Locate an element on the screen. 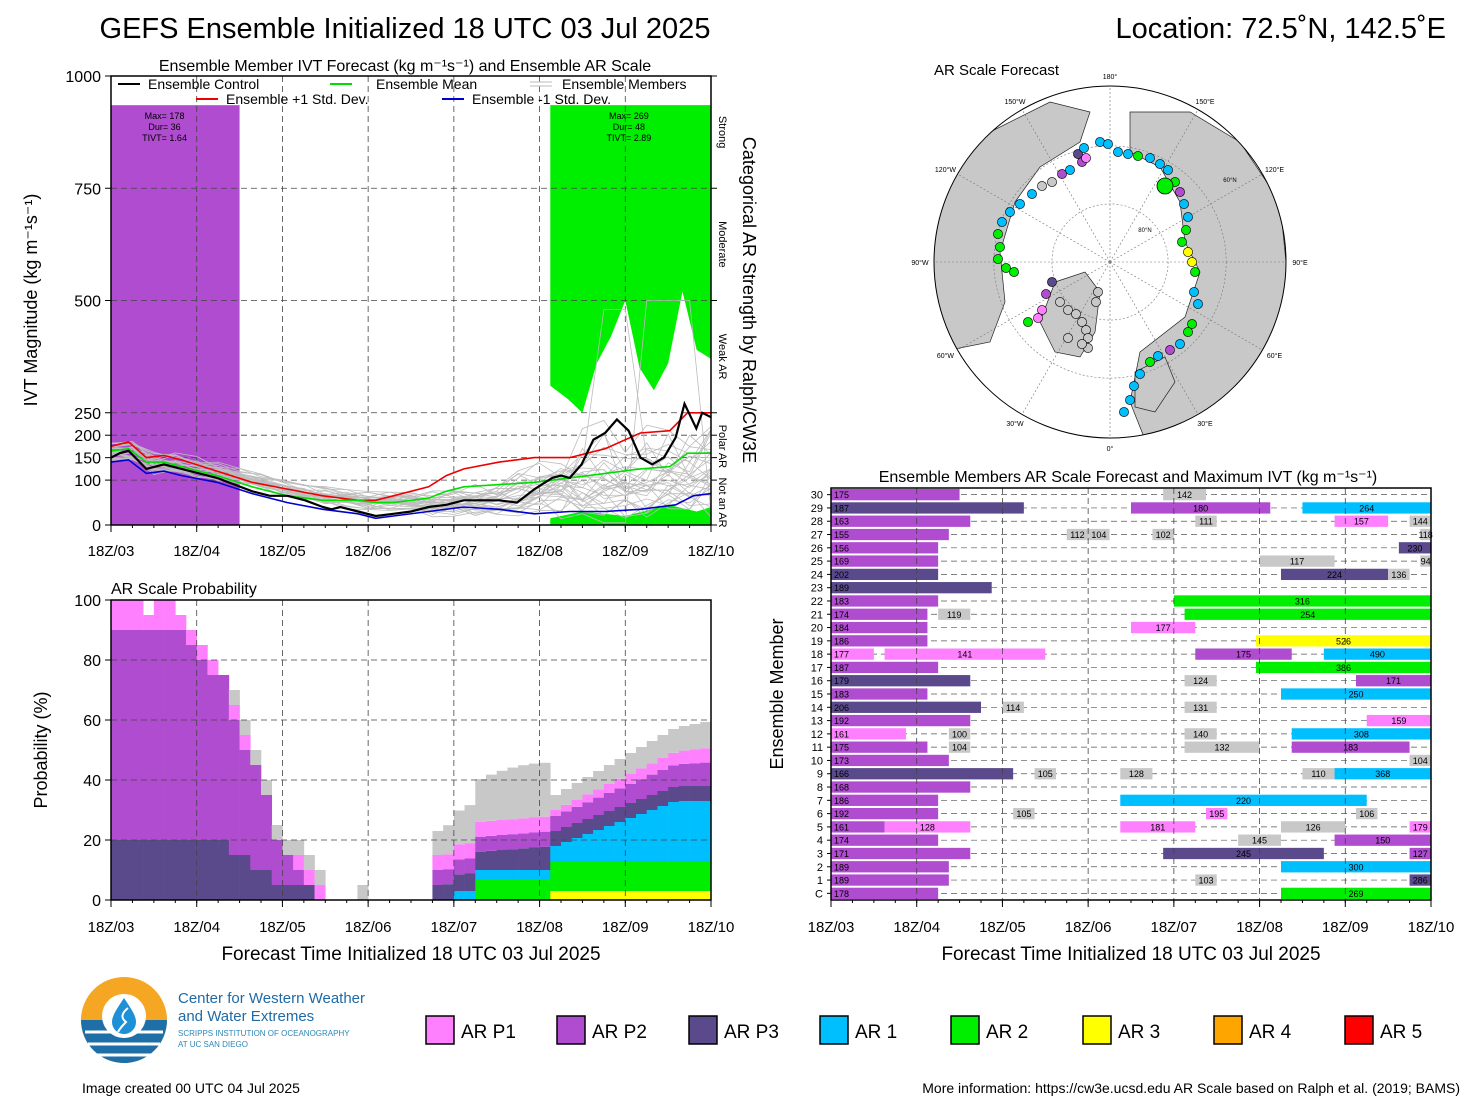 This screenshot has height=1110, width=1476. legend-minus-std: Ensemble -1 Std. Dev. is located at coordinates (541, 99).